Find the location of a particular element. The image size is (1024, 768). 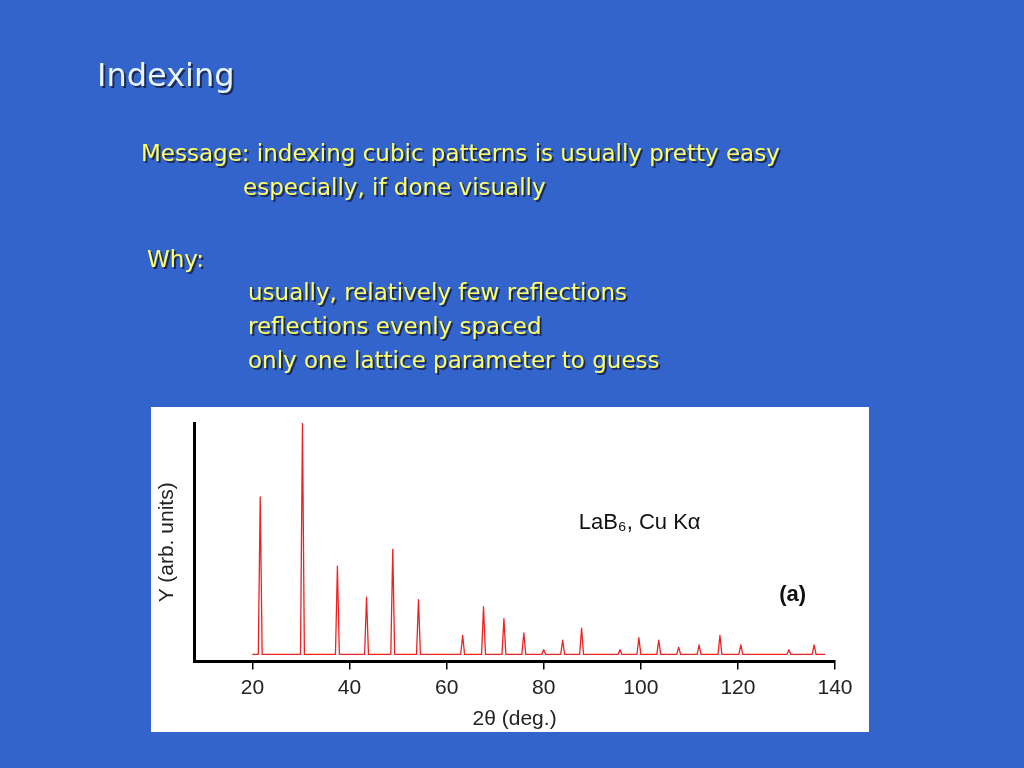

text: reflections evenly spaced is located at coordinates (395, 326).